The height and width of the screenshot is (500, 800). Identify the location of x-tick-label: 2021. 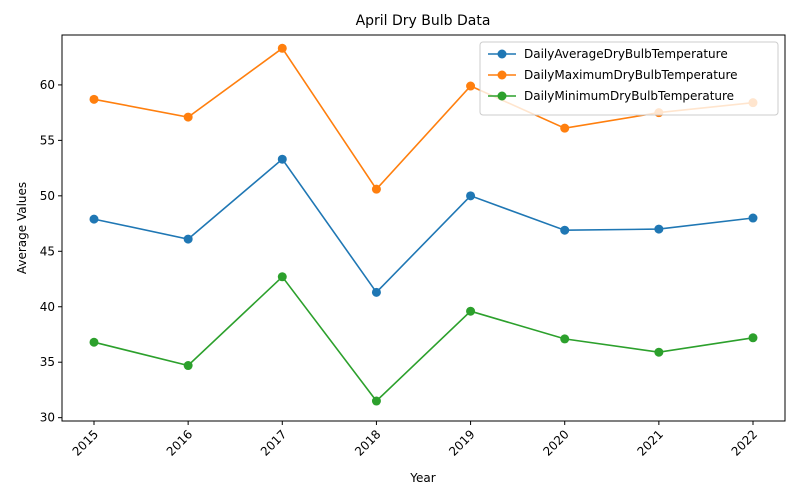
(649, 442).